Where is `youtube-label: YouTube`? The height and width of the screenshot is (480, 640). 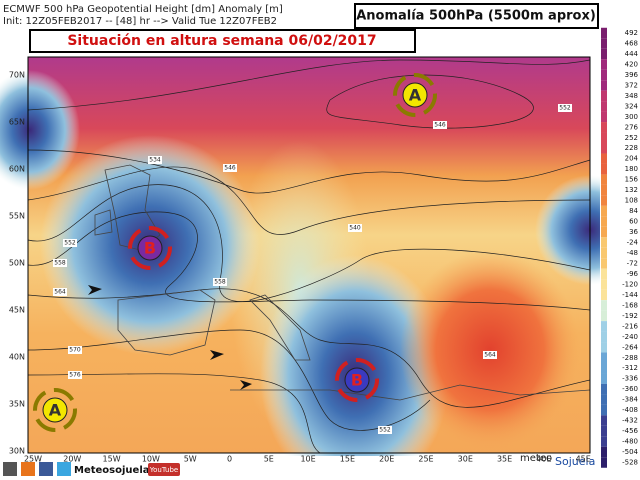 youtube-label: YouTube is located at coordinates (163, 470).